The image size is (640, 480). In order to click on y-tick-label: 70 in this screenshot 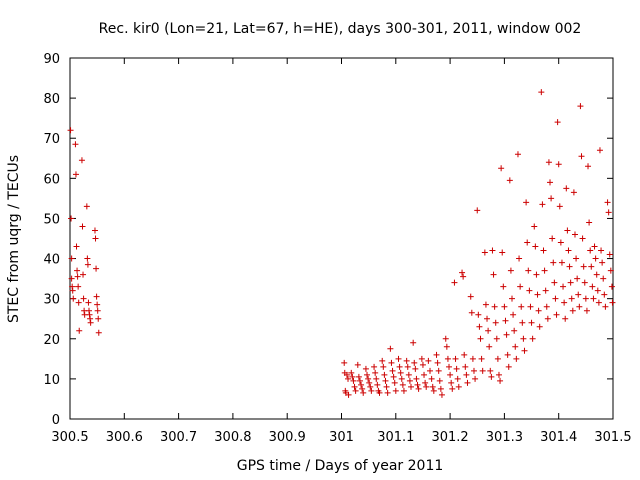, I will do `click(51, 139)`.